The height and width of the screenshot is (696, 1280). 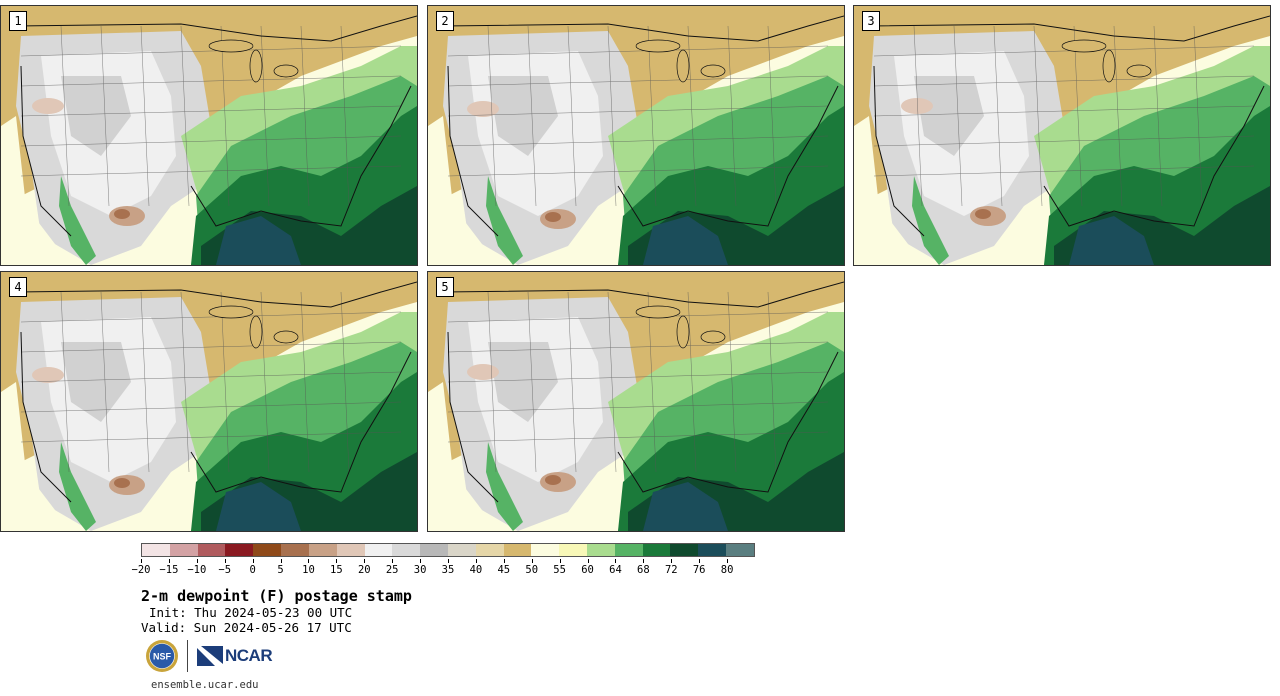 I want to click on member-number-label: 2, so click(x=445, y=21).